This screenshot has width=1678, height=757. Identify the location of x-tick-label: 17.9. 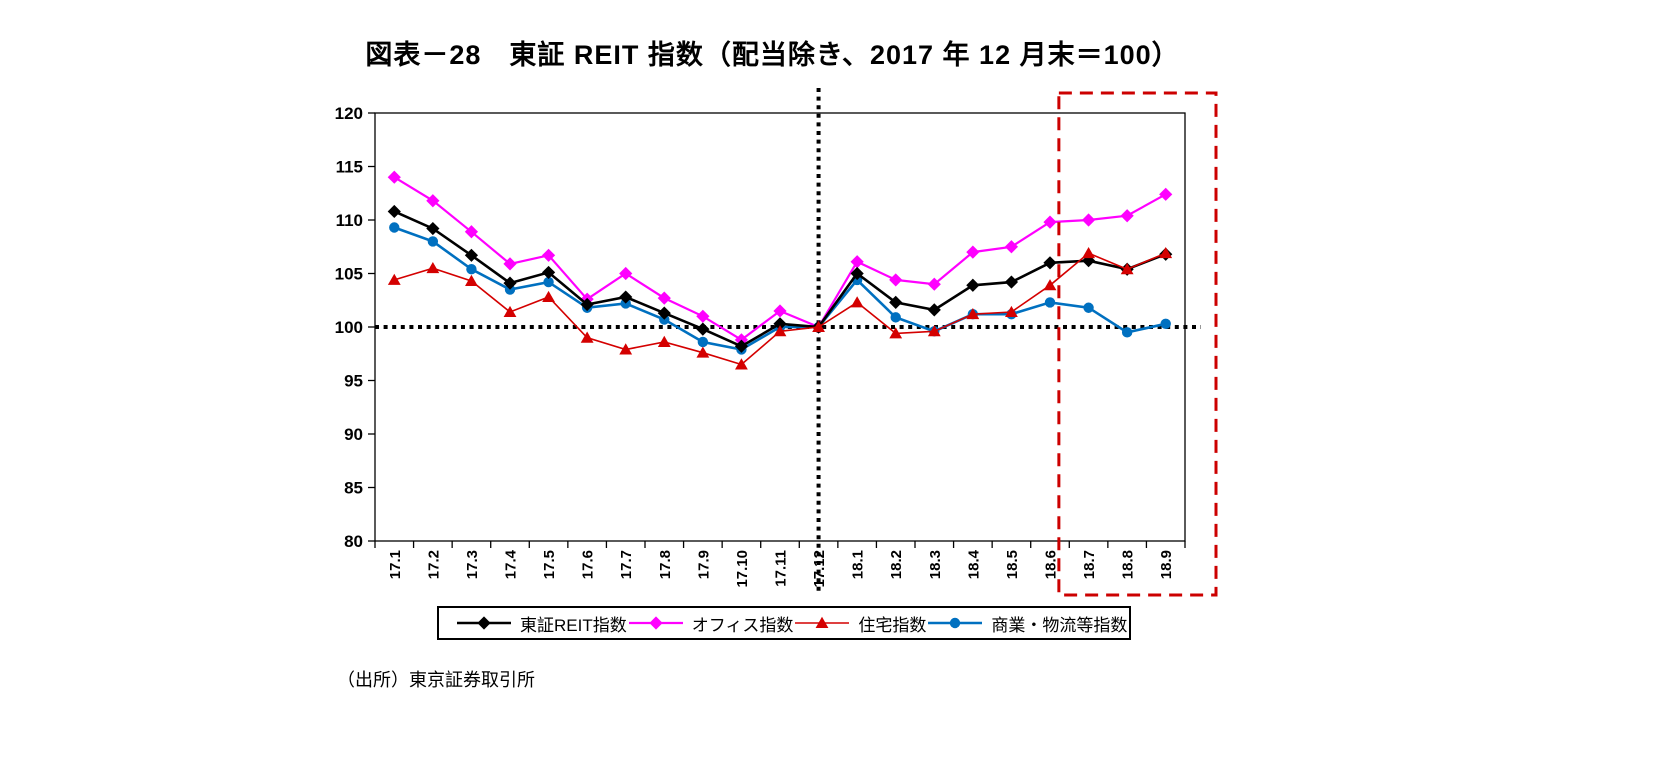
(703, 564).